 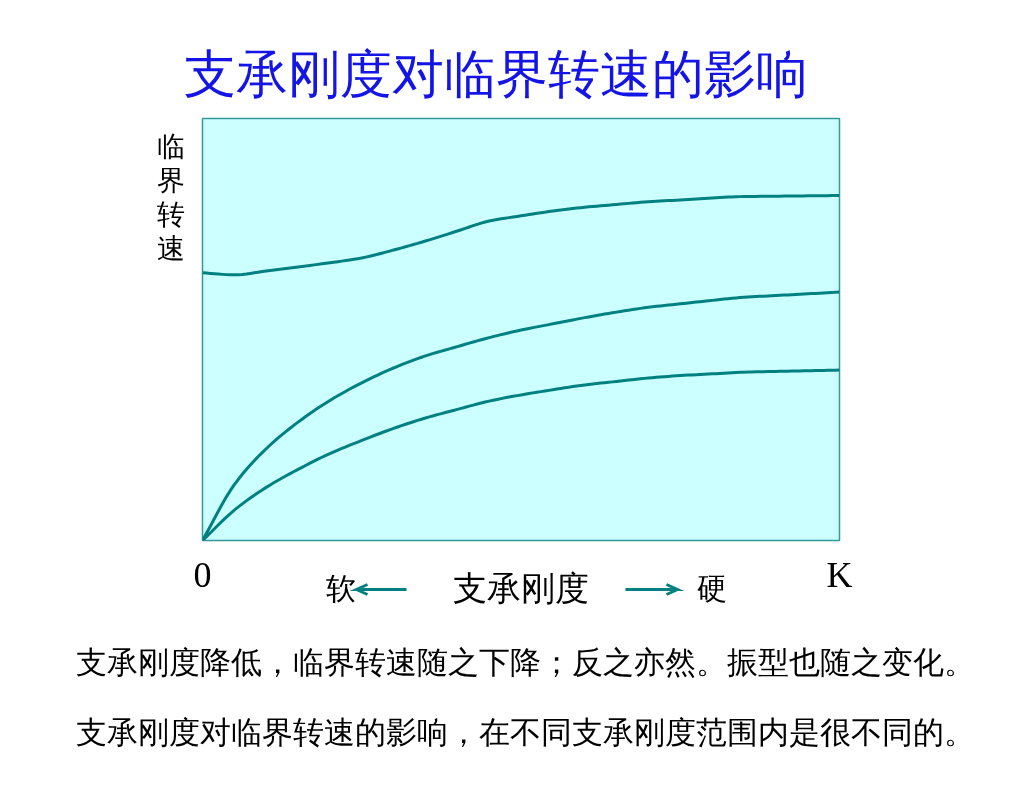 What do you see at coordinates (839, 574) in the screenshot?
I see `x-tick-label: K` at bounding box center [839, 574].